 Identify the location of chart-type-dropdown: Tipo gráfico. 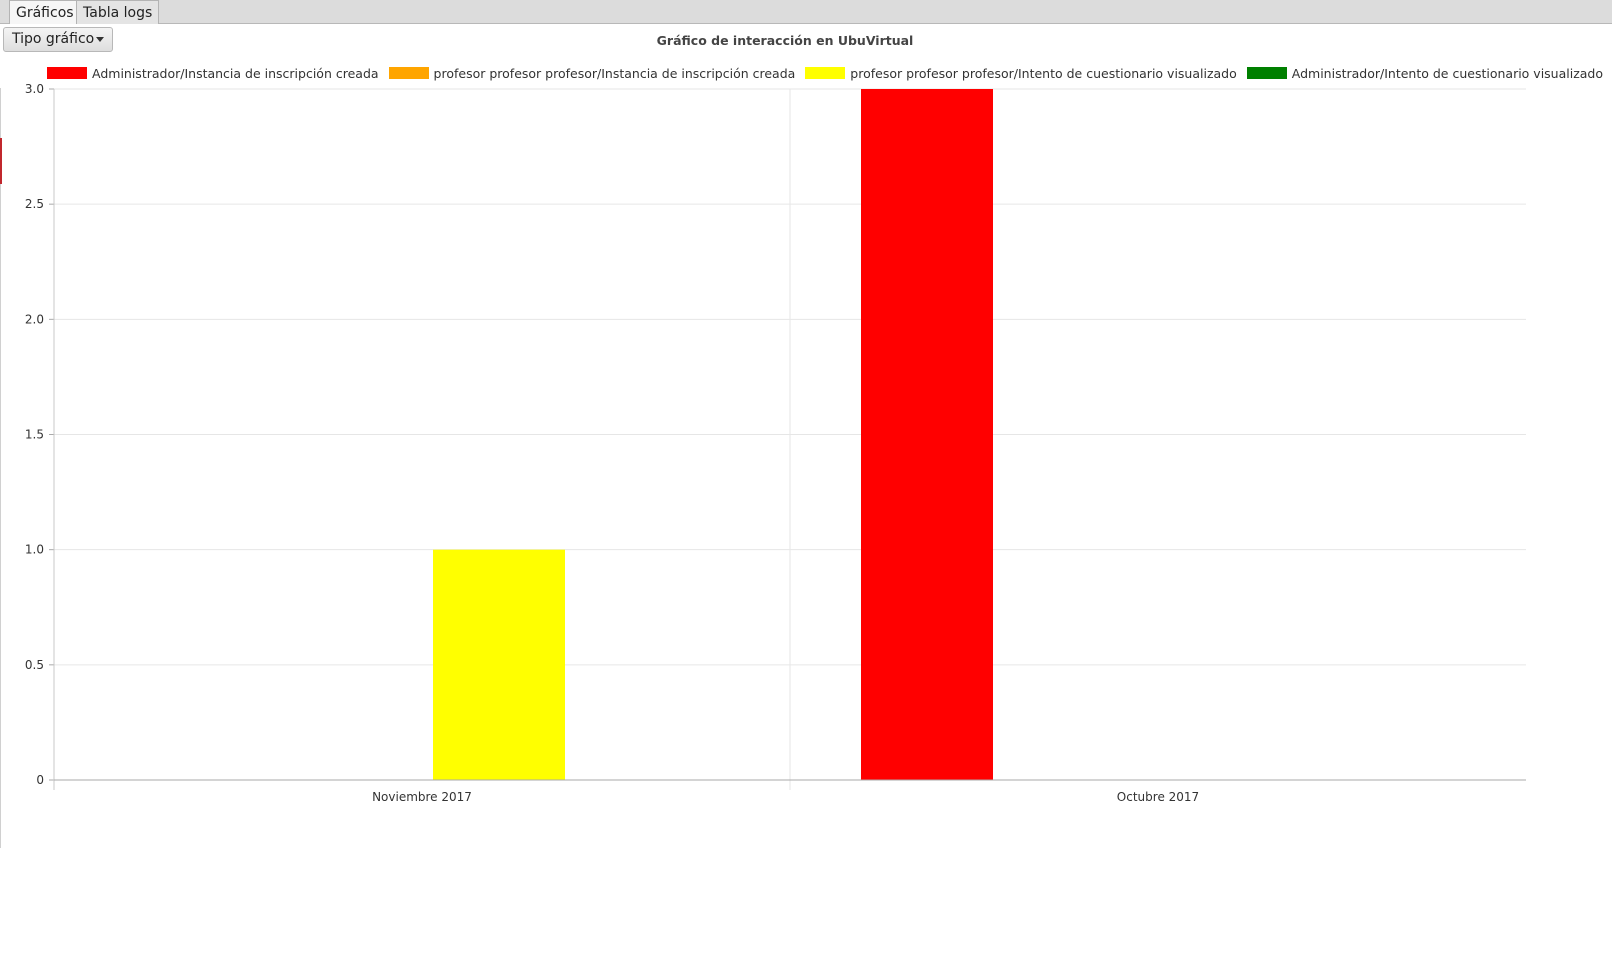
(58, 39).